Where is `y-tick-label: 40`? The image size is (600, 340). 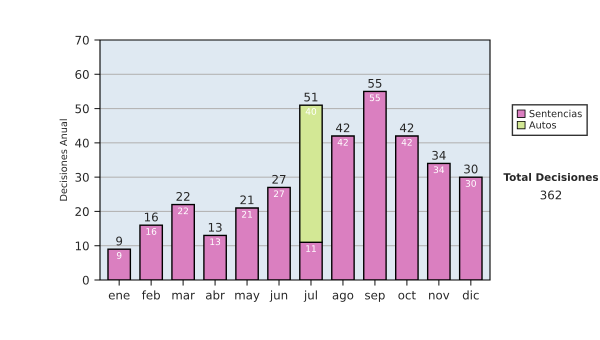 y-tick-label: 40 is located at coordinates (82, 143).